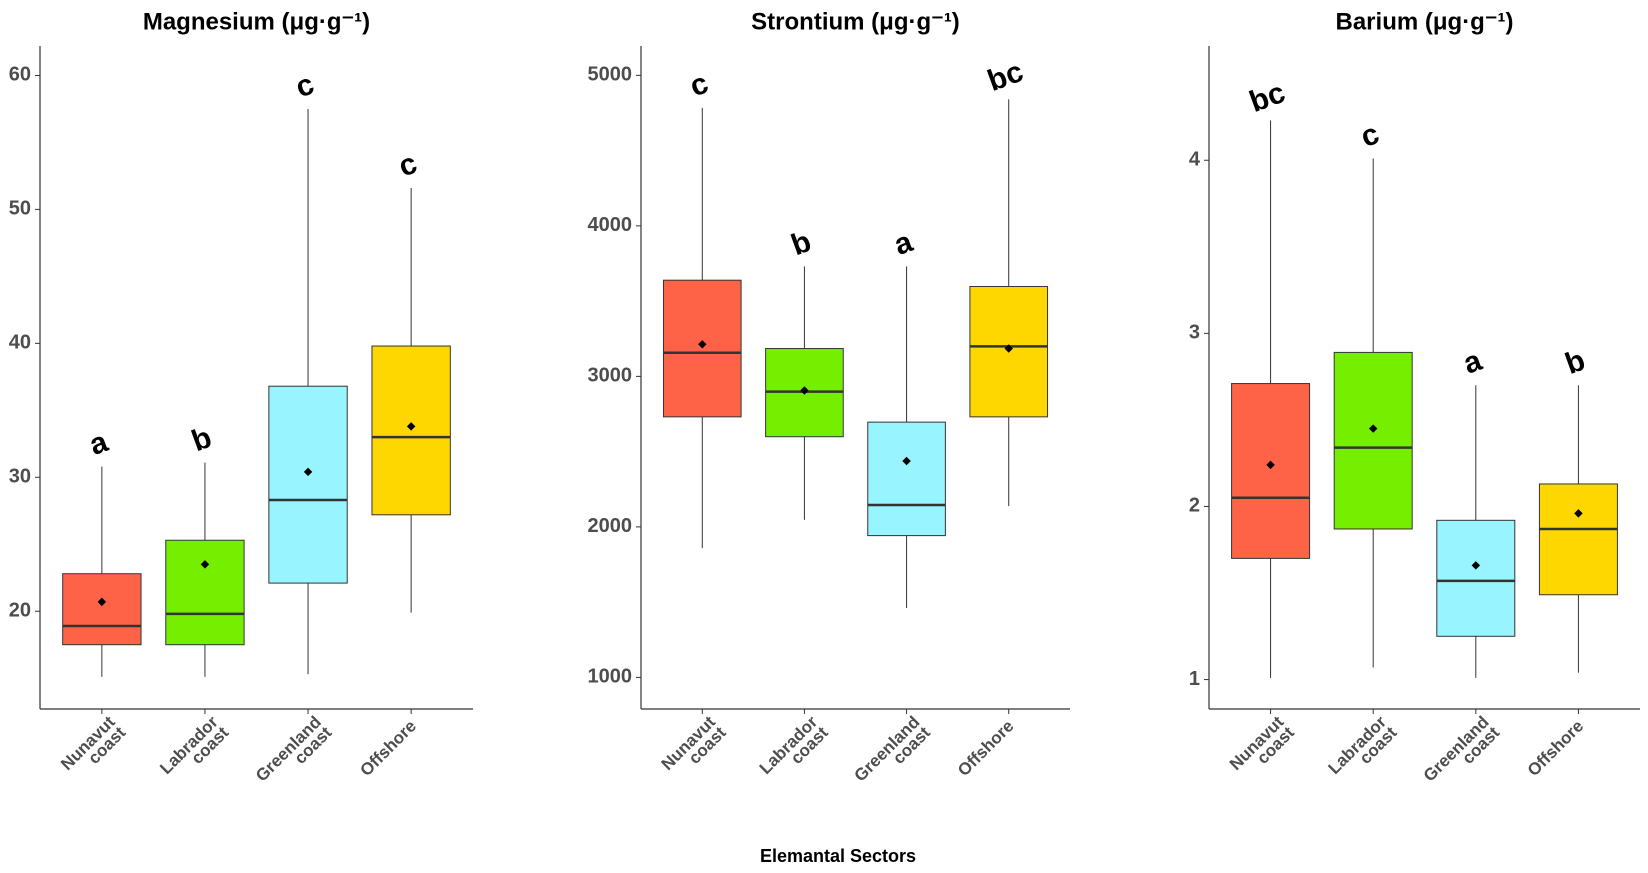 This screenshot has width=1648, height=873. What do you see at coordinates (1194, 333) in the screenshot?
I see `y-tick-label: 3` at bounding box center [1194, 333].